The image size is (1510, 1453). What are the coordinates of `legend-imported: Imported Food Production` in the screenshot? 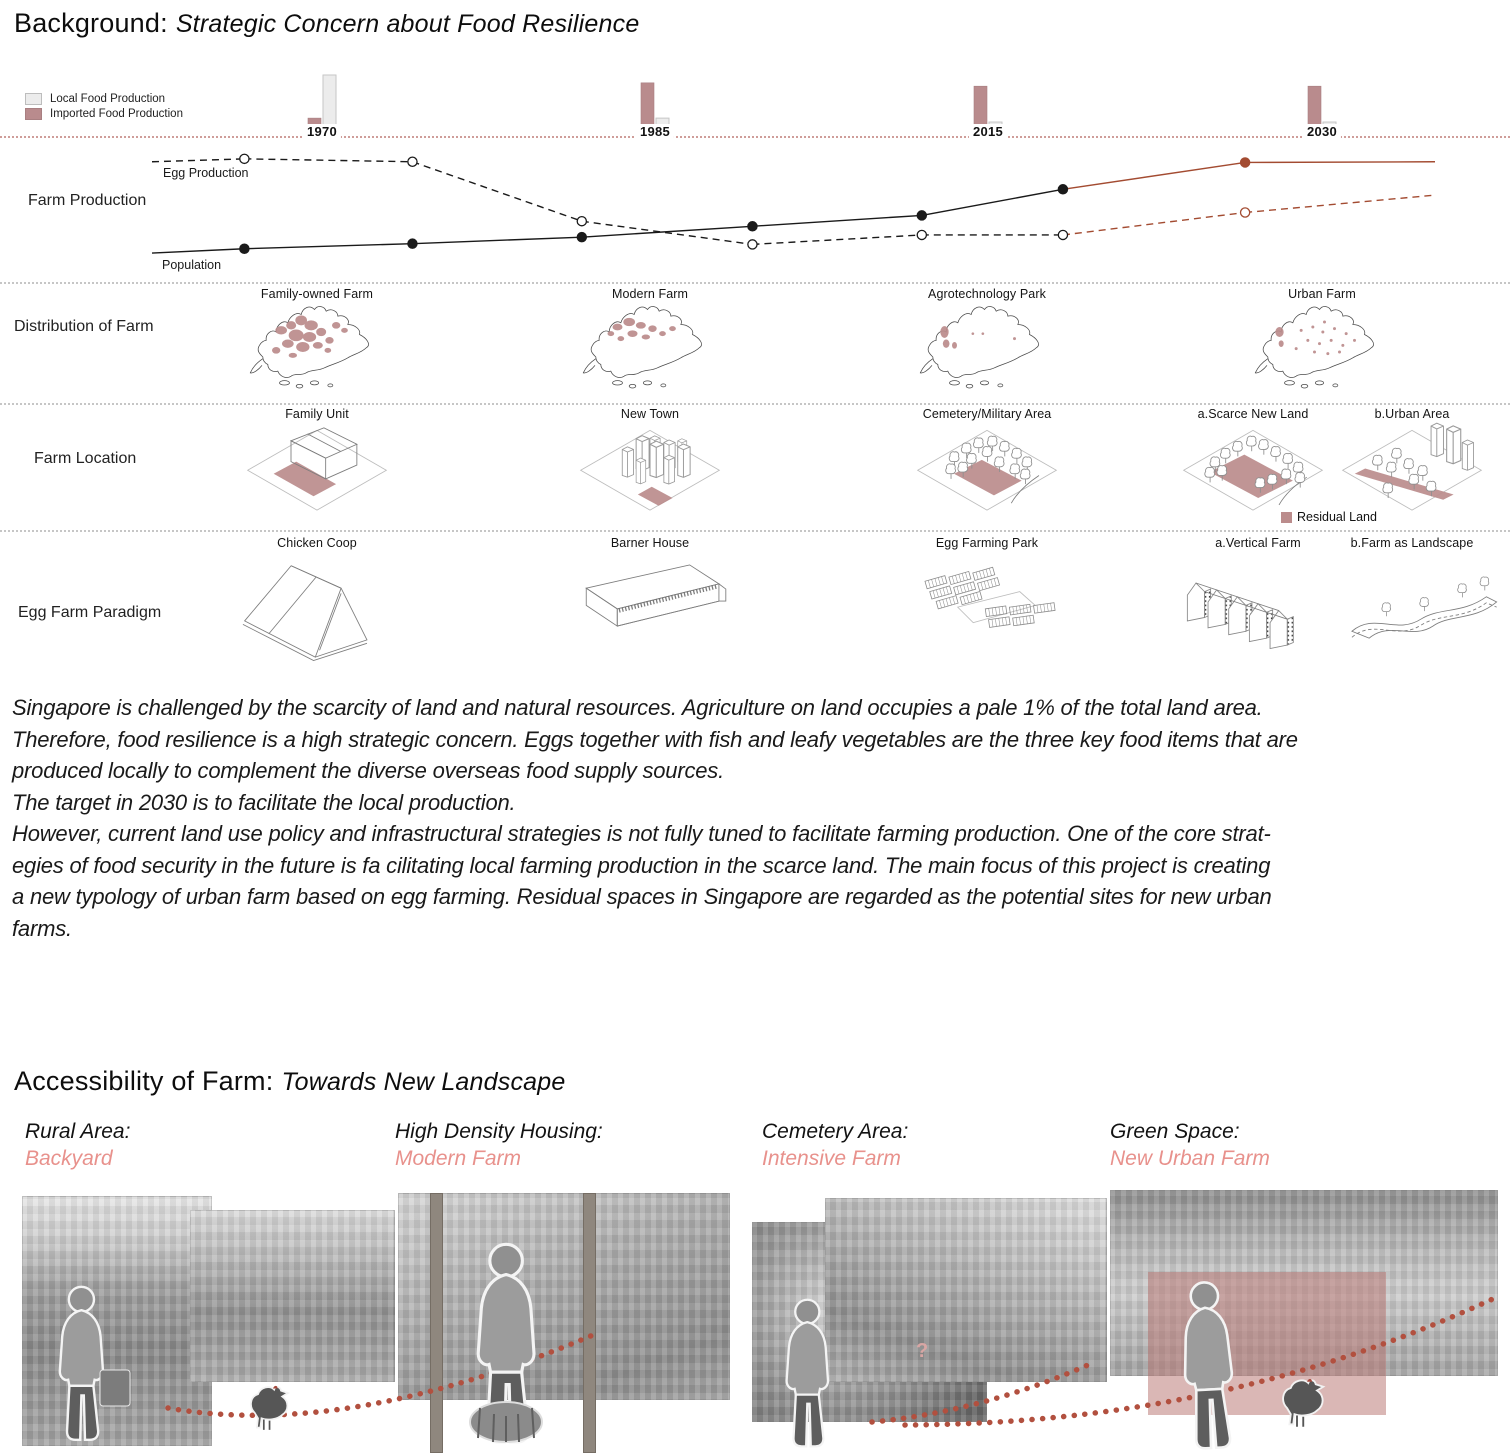 It's located at (104, 114).